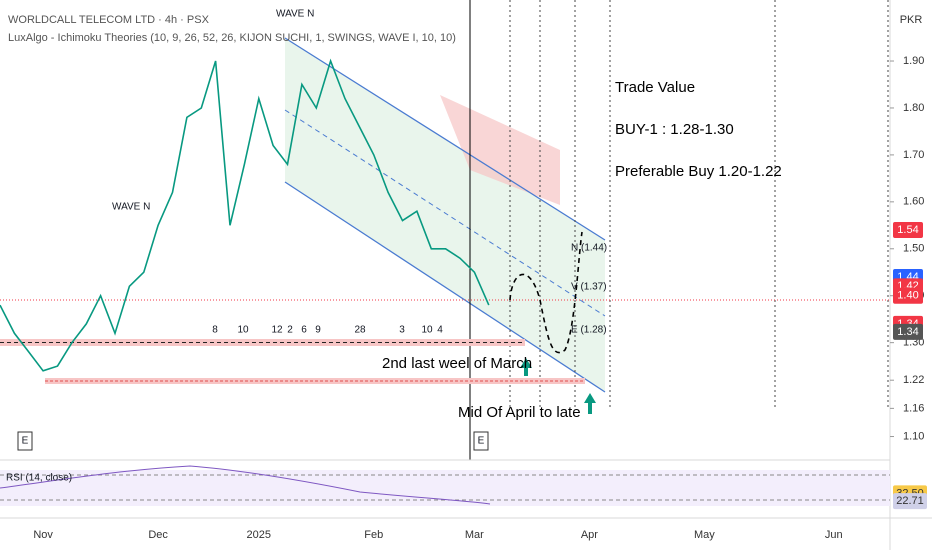  What do you see at coordinates (259, 535) in the screenshot?
I see `x-tick-label: 2025` at bounding box center [259, 535].